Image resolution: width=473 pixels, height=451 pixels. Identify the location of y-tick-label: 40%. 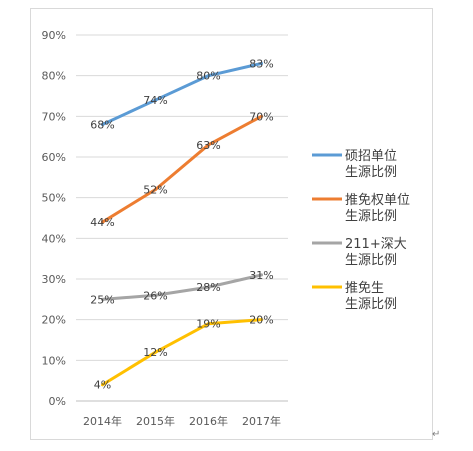
(54, 238).